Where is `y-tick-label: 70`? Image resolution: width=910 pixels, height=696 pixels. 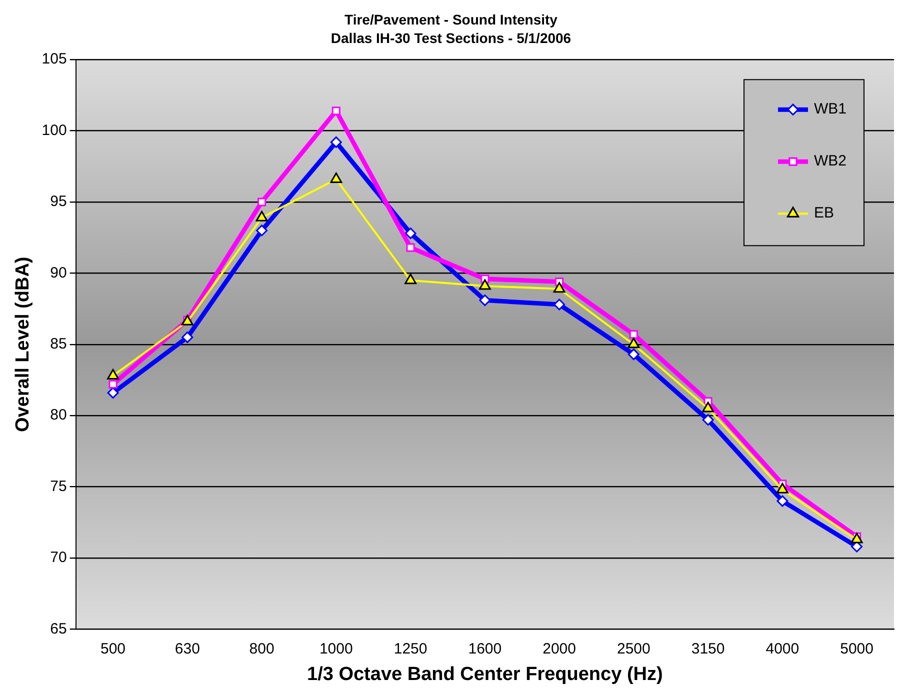
y-tick-label: 70 is located at coordinates (58, 557).